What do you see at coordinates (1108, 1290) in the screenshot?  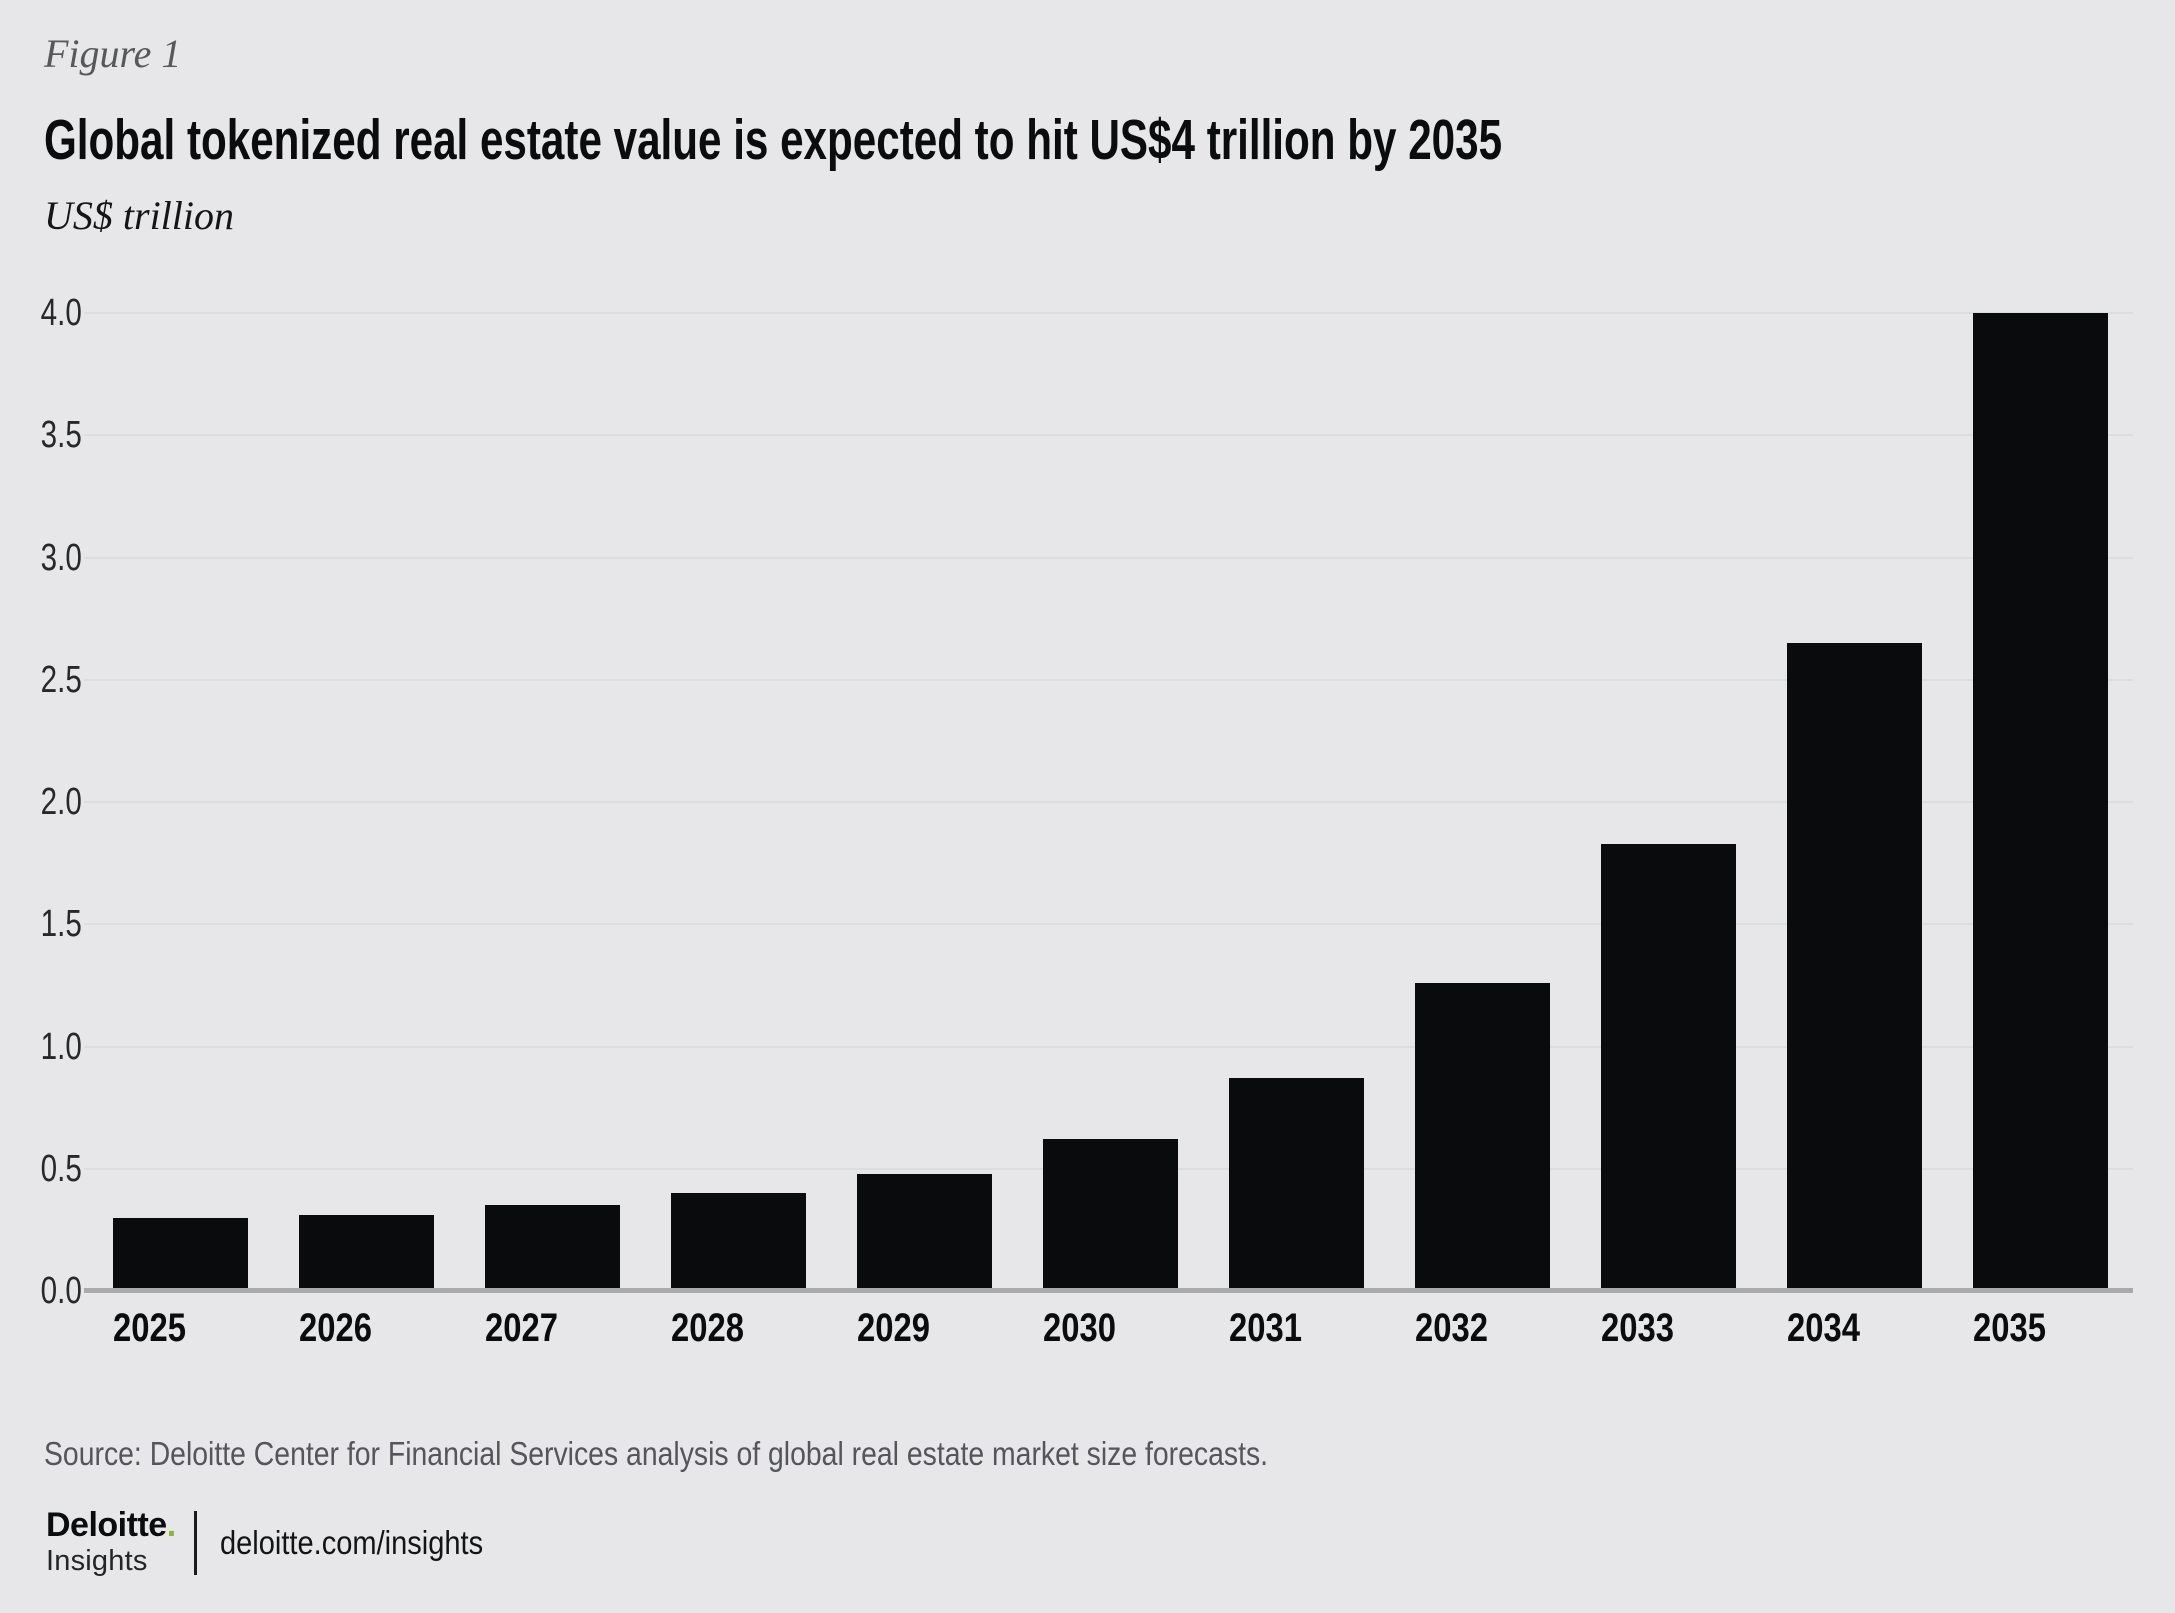 I see `x-axis-line` at bounding box center [1108, 1290].